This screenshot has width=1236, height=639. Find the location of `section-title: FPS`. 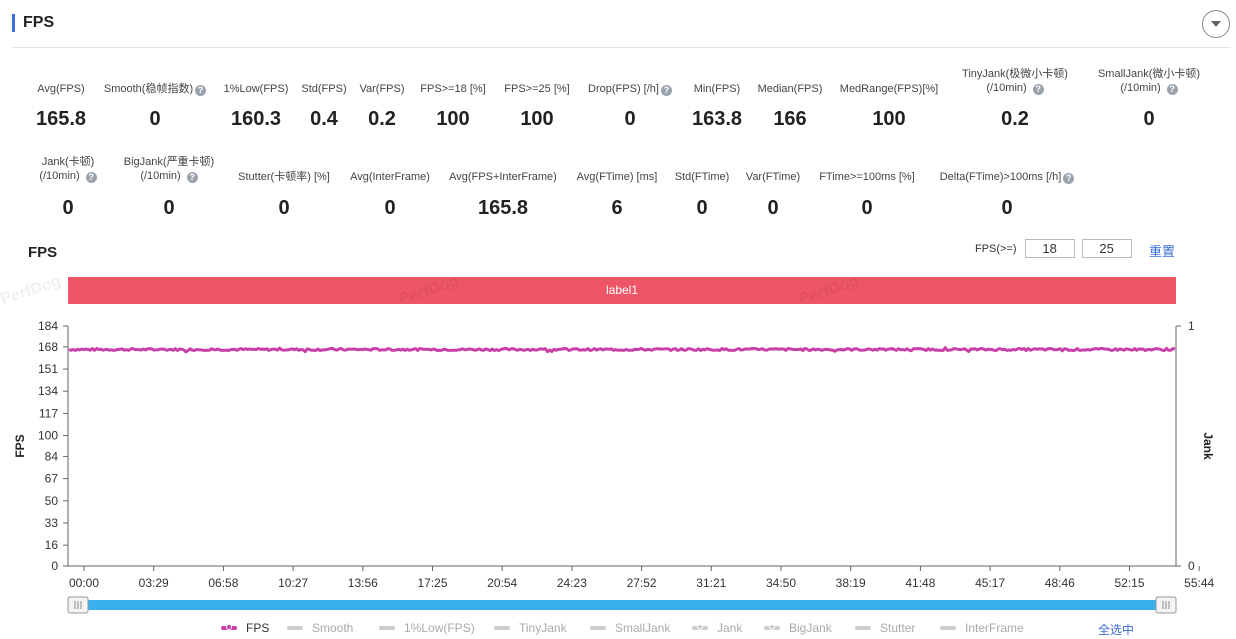

section-title: FPS is located at coordinates (39, 22).